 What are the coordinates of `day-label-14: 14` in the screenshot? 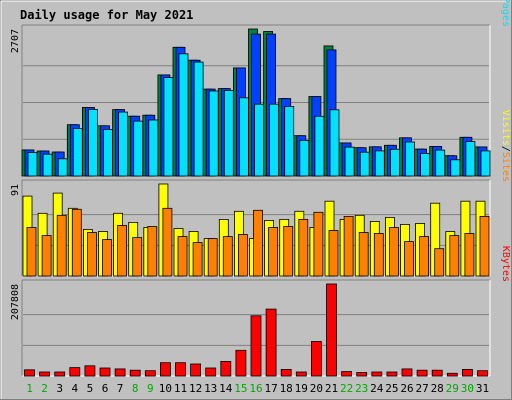 It's located at (226, 388).